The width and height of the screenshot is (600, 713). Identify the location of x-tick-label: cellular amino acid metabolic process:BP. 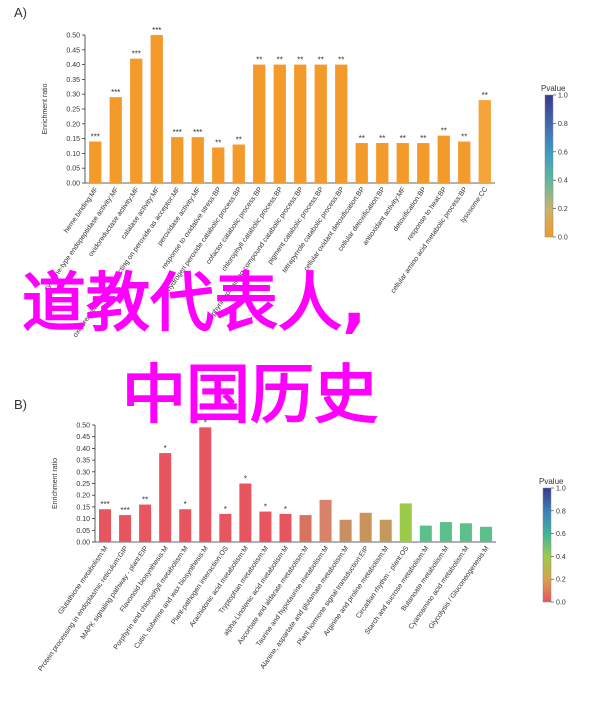
(429, 240).